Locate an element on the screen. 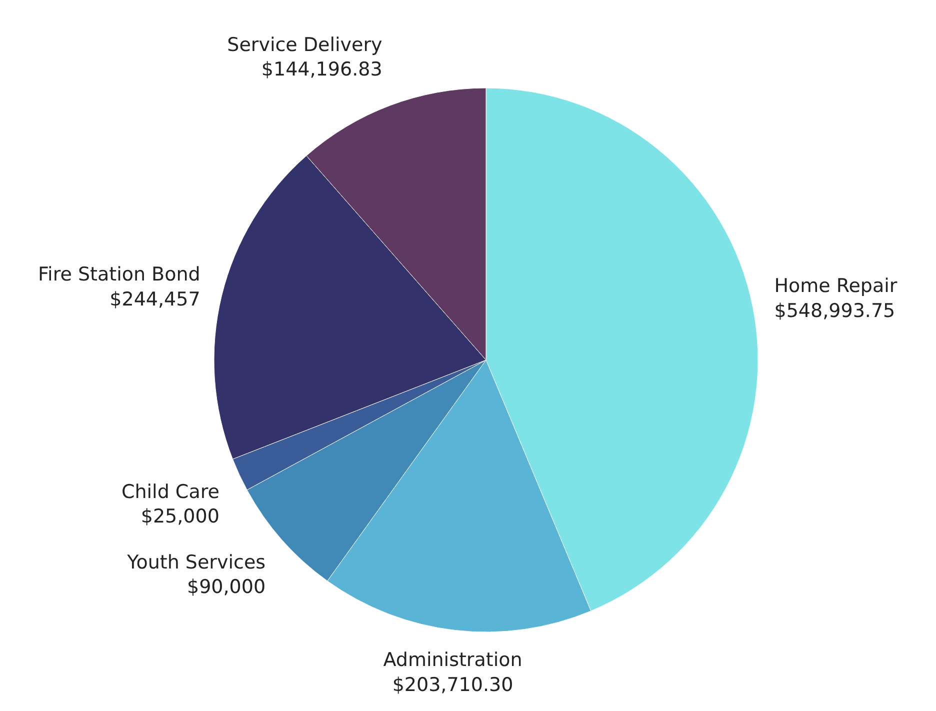  data-label: $25,000 is located at coordinates (180, 517).